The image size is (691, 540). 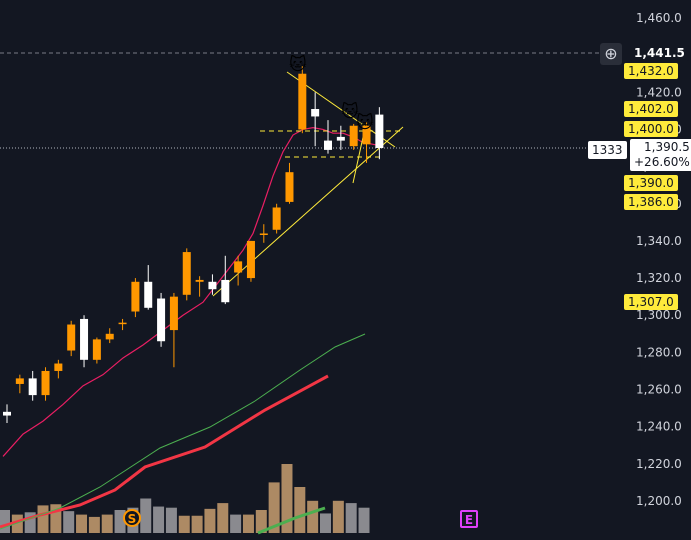 I want to click on y-tick-label: 1,280.0, so click(x=659, y=352).